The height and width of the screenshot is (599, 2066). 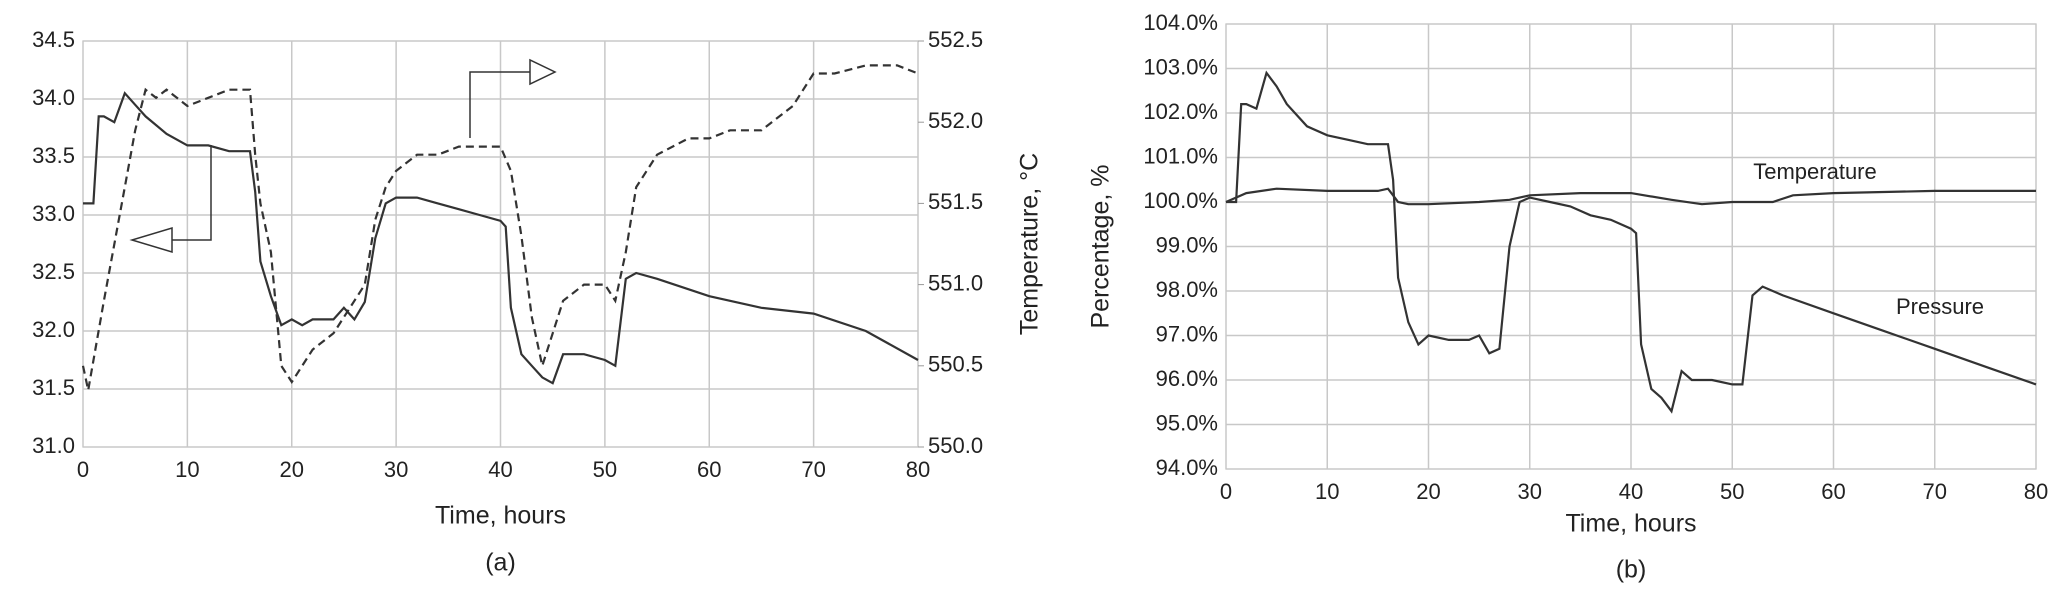 I want to click on y-tick-label: 103.0%, so click(x=1180, y=66).